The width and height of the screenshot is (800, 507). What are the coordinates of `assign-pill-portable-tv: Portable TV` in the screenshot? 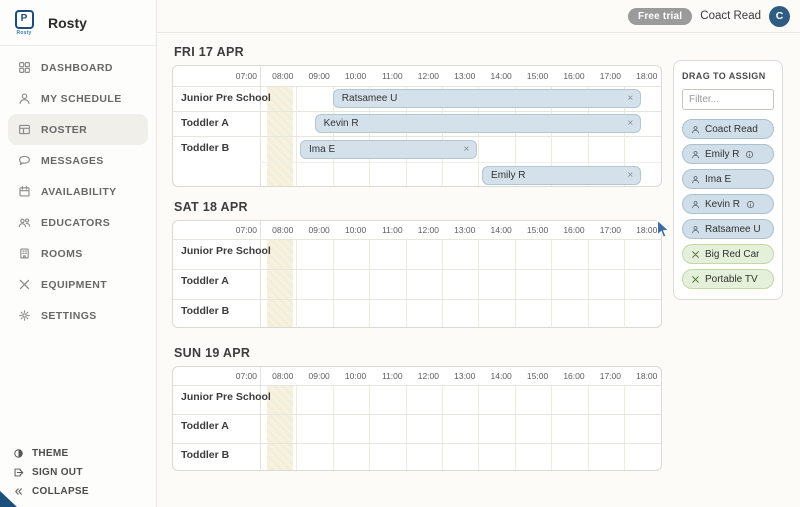 It's located at (728, 279).